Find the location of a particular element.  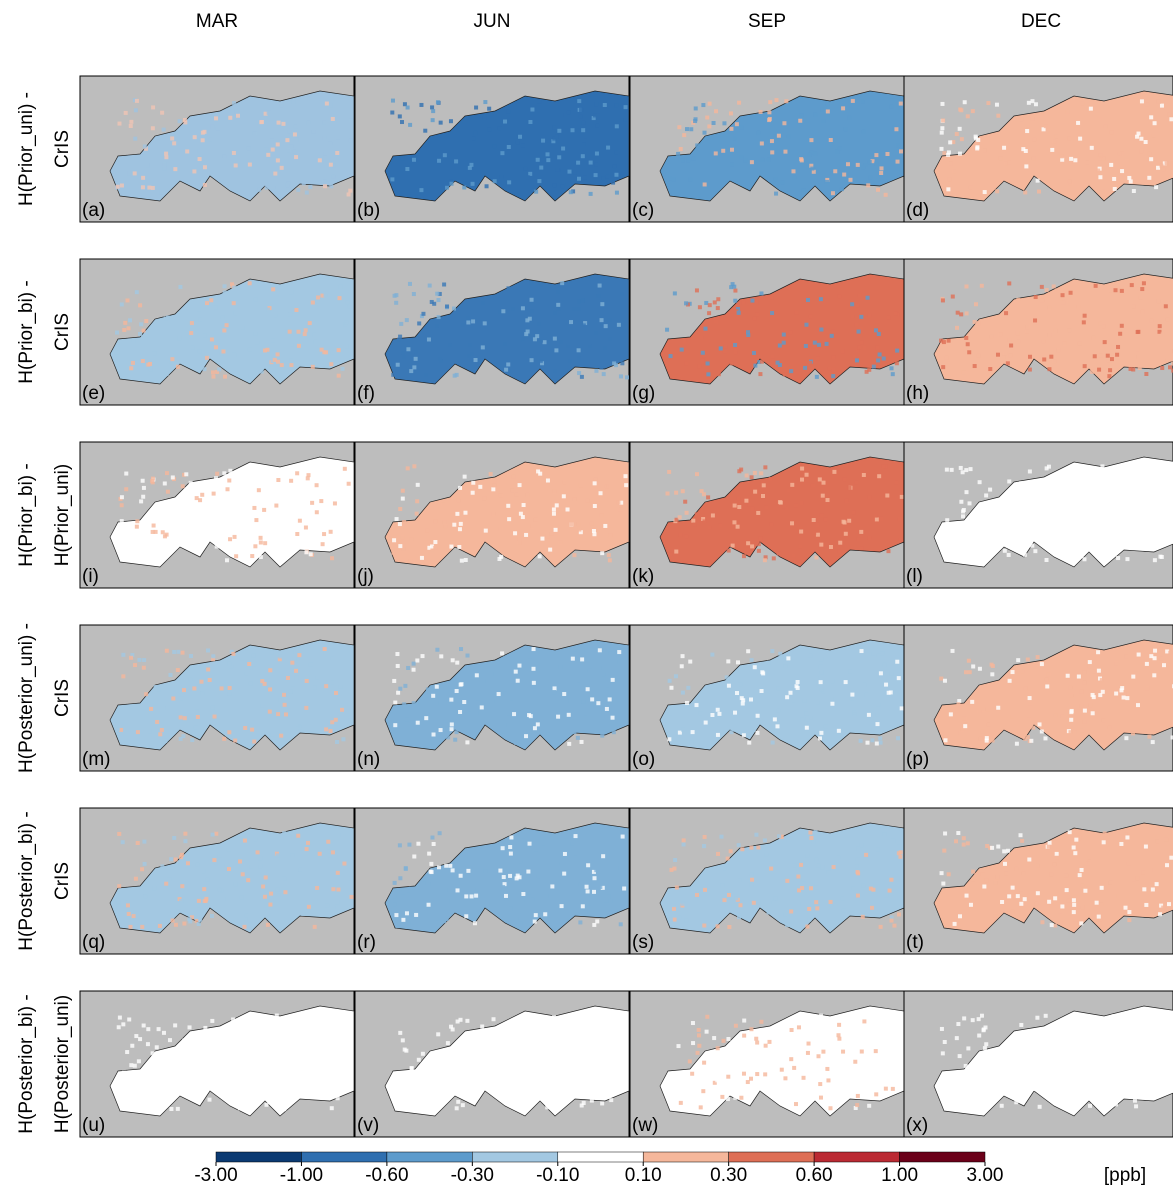

map-panel: (w) is located at coordinates (767, 1064).